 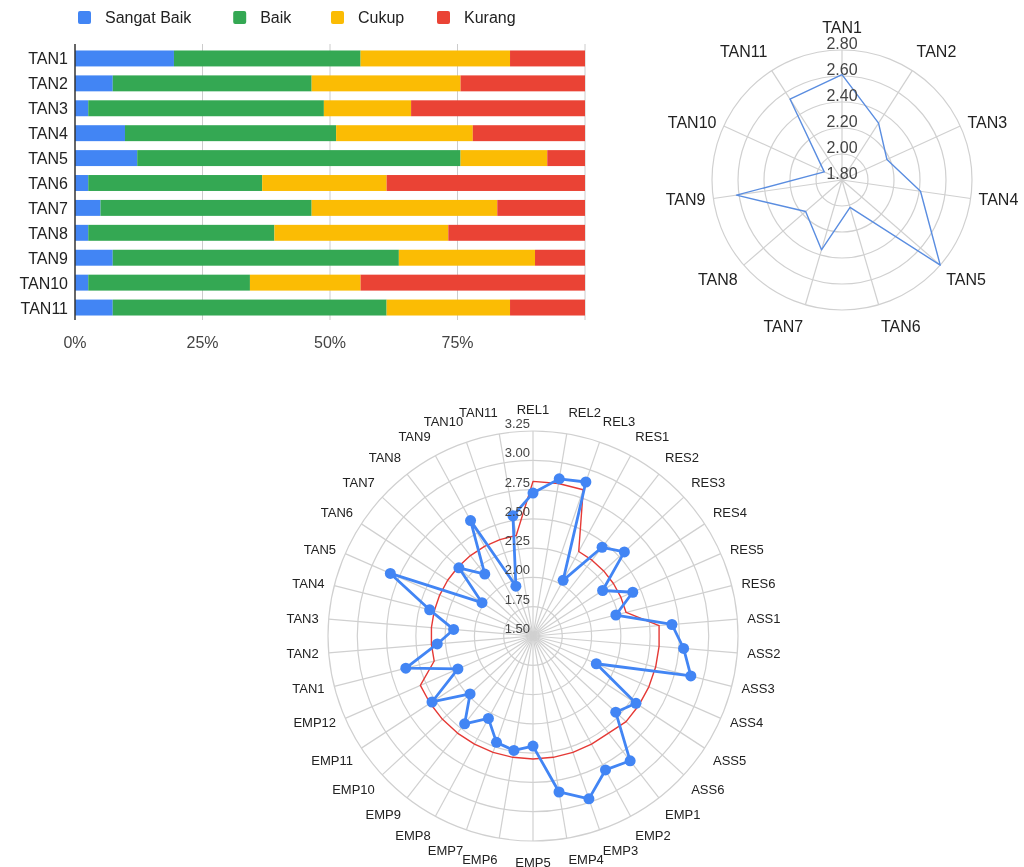 I want to click on spoke-label: EMP10, so click(x=353, y=790).